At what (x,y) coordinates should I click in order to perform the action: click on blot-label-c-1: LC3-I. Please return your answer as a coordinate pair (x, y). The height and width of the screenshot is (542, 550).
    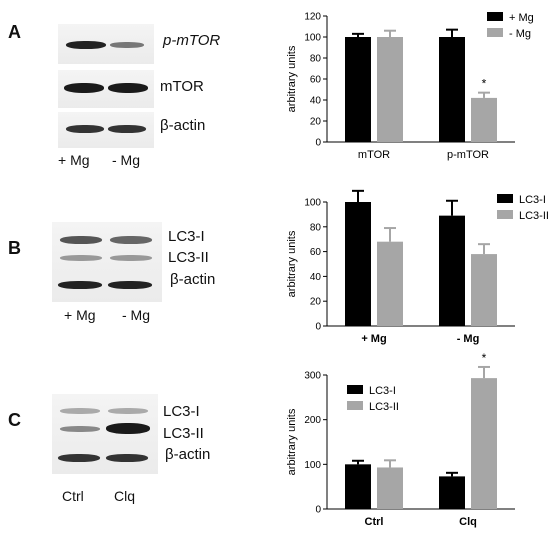
    Looking at the image, I should click on (181, 411).